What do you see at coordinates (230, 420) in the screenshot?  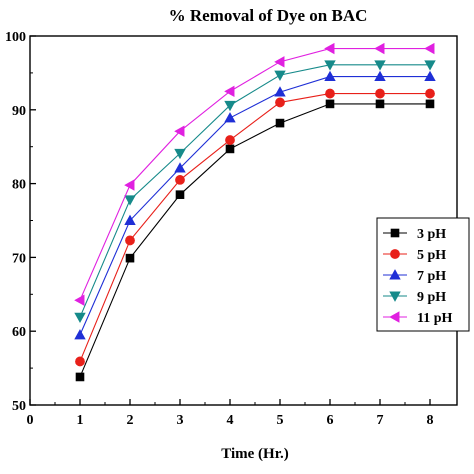 I see `x-tick-label: 4` at bounding box center [230, 420].